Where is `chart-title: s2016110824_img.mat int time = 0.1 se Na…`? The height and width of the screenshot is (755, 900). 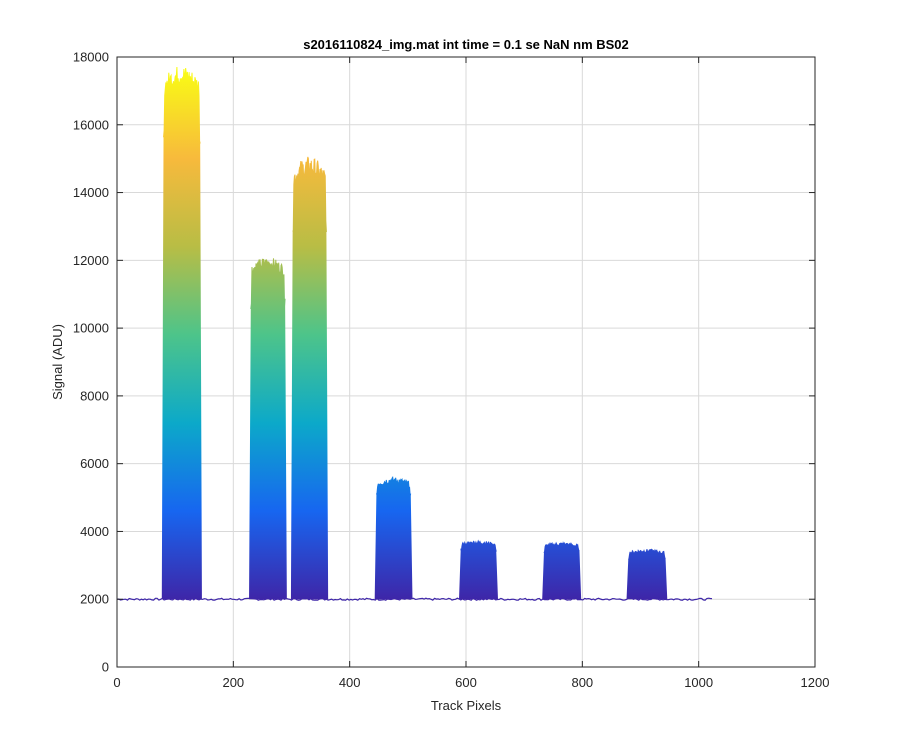
chart-title: s2016110824_img.mat int time = 0.1 se Na… is located at coordinates (466, 44).